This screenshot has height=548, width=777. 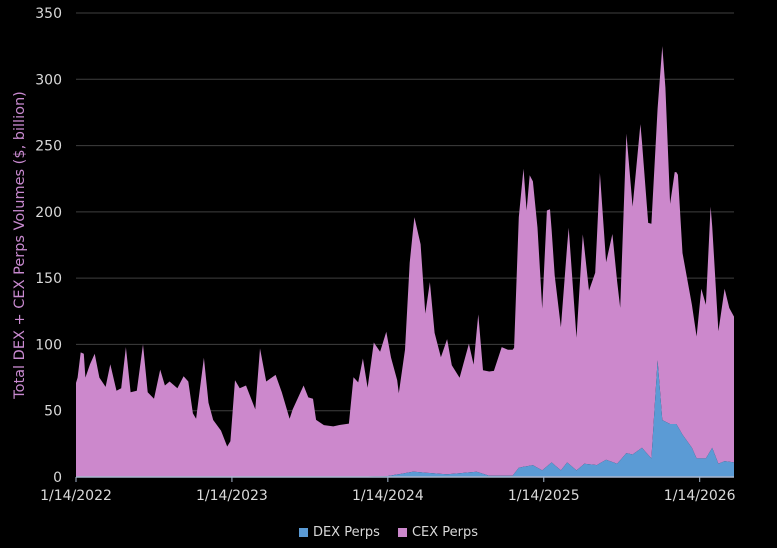 What do you see at coordinates (388, 479) in the screenshot?
I see `x-tick-marks` at bounding box center [388, 479].